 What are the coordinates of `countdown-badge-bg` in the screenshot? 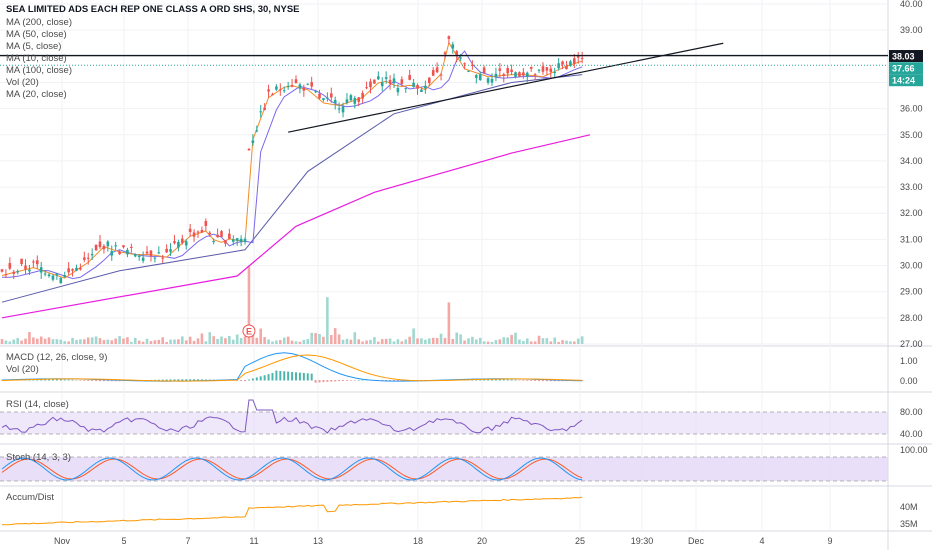 It's located at (906, 80).